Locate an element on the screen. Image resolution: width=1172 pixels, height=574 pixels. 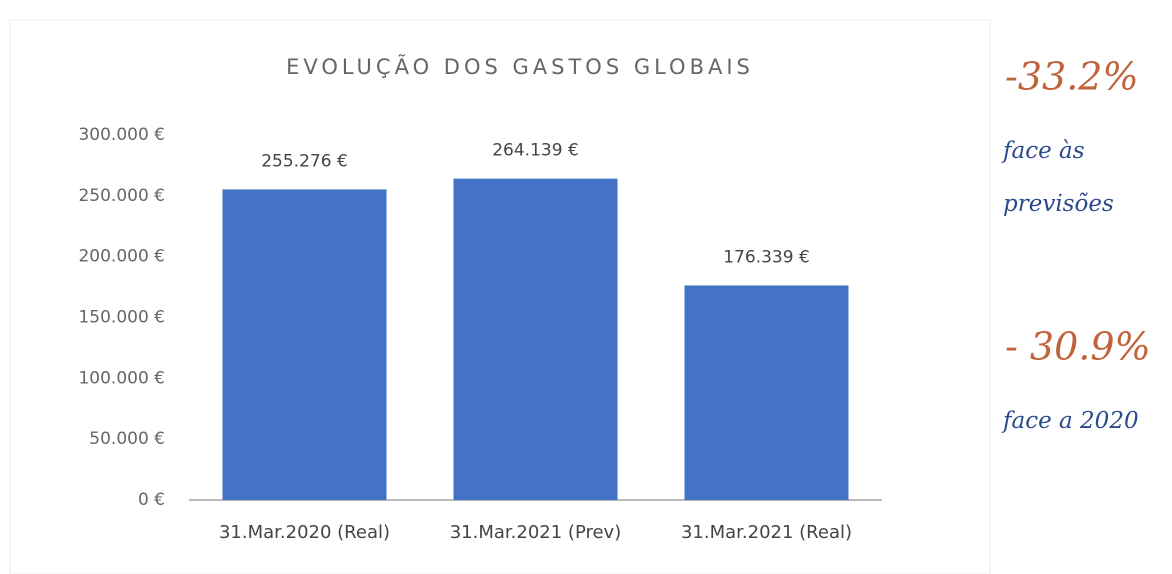
annotation-note: previsões is located at coordinates (1058, 204).